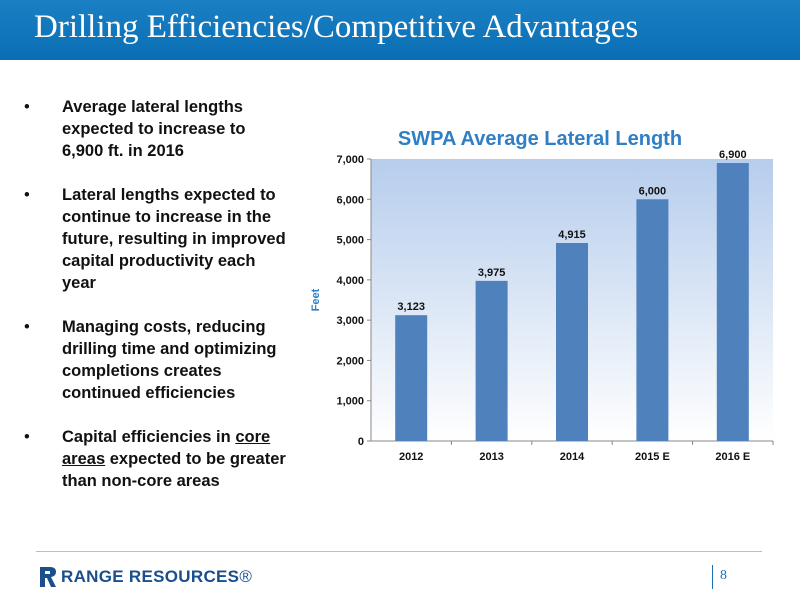  Describe the element at coordinates (652, 457) in the screenshot. I see `x-tick-label: 2015 E` at that location.